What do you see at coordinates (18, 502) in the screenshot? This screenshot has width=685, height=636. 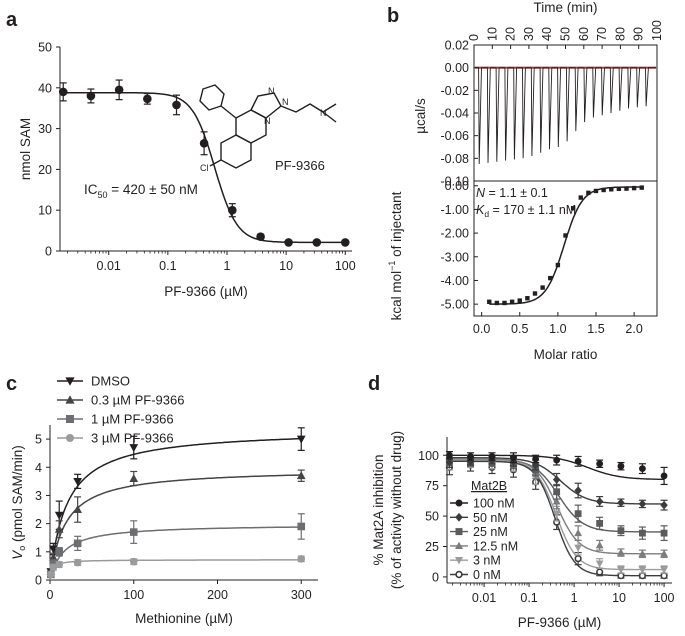 I see `c-y-axis-title: Vo (pmol SAM/min)` at bounding box center [18, 502].